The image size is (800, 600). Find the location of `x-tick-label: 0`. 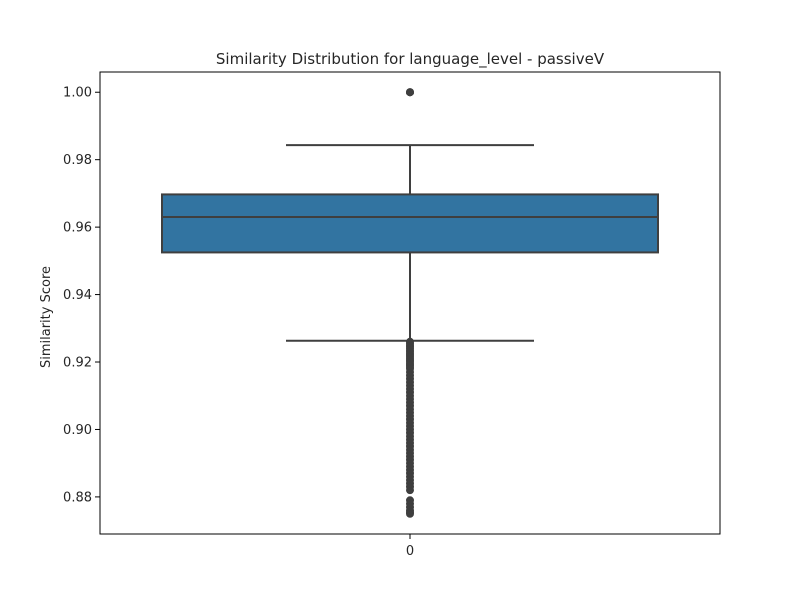

x-tick-label: 0 is located at coordinates (410, 551).